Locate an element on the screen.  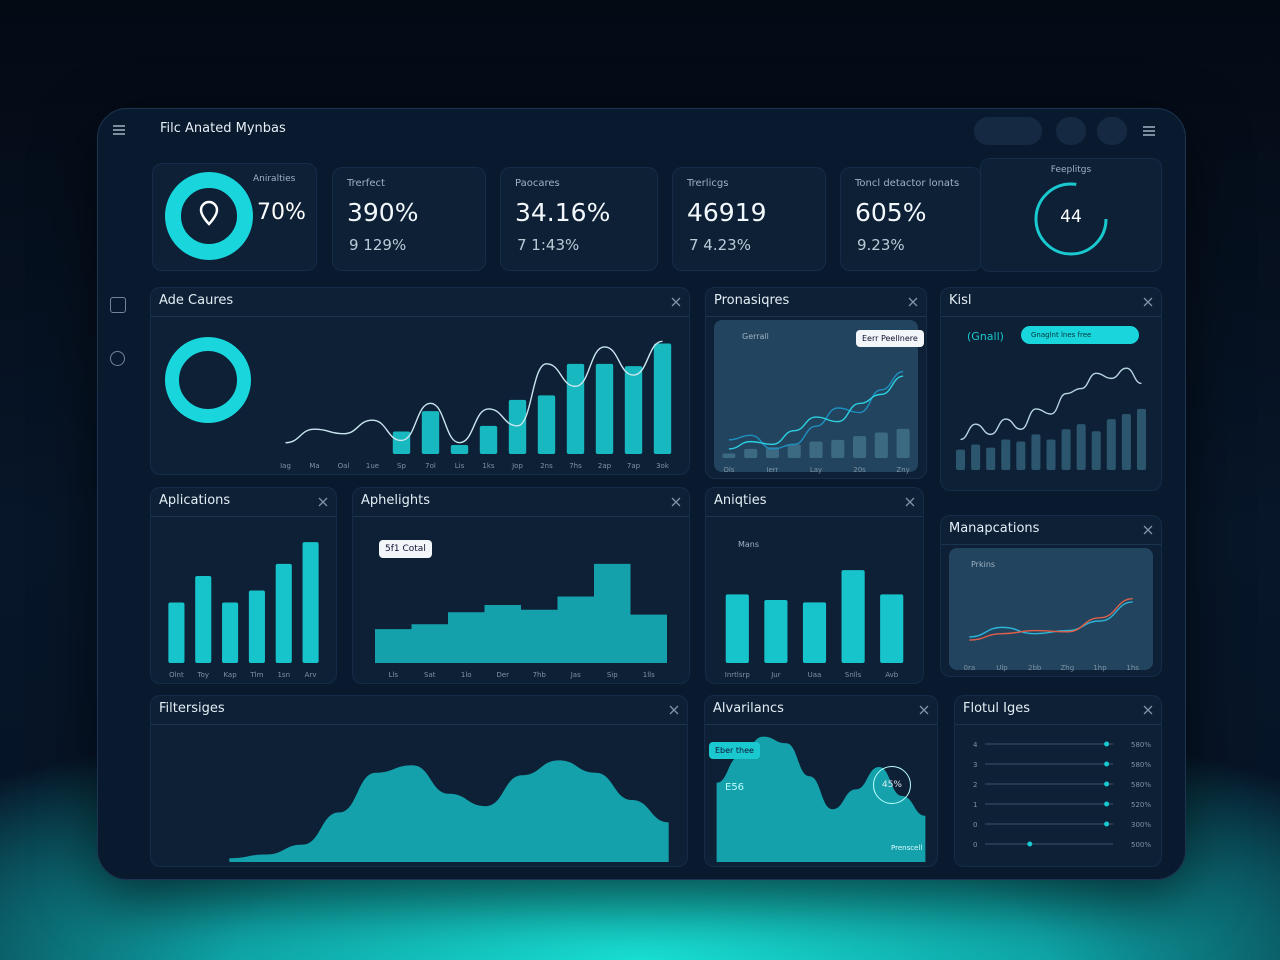
note: Prenscell is located at coordinates (907, 848).